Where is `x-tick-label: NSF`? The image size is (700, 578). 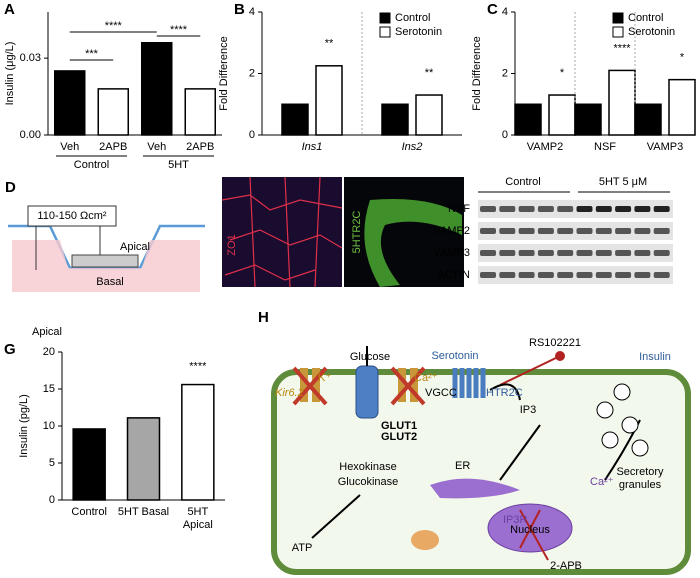
x-tick-label: NSF is located at coordinates (605, 147).